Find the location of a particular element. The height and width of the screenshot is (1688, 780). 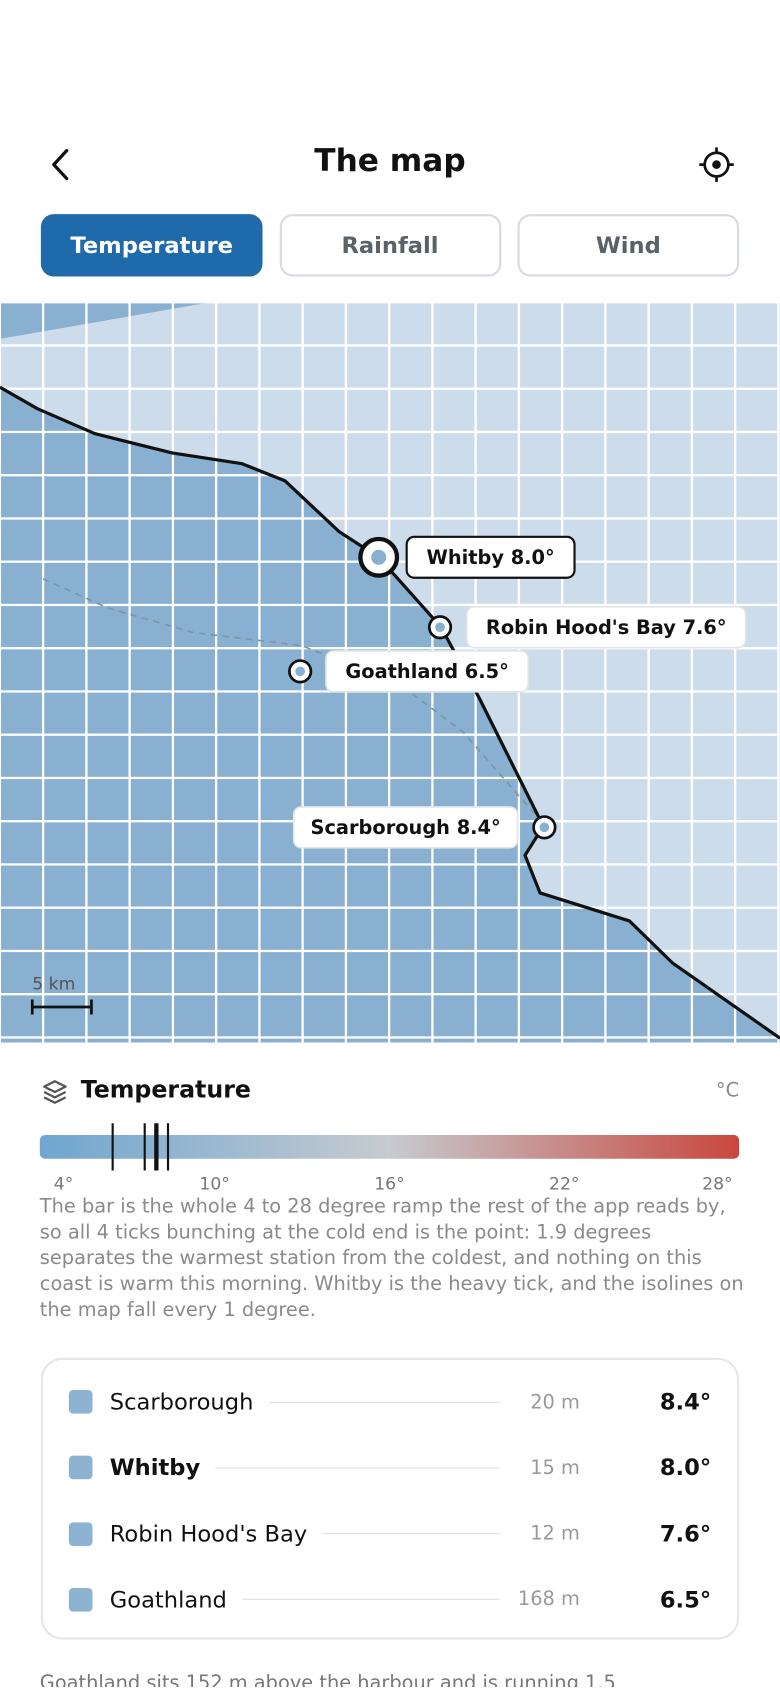

tab: Rainfall is located at coordinates (390, 245).